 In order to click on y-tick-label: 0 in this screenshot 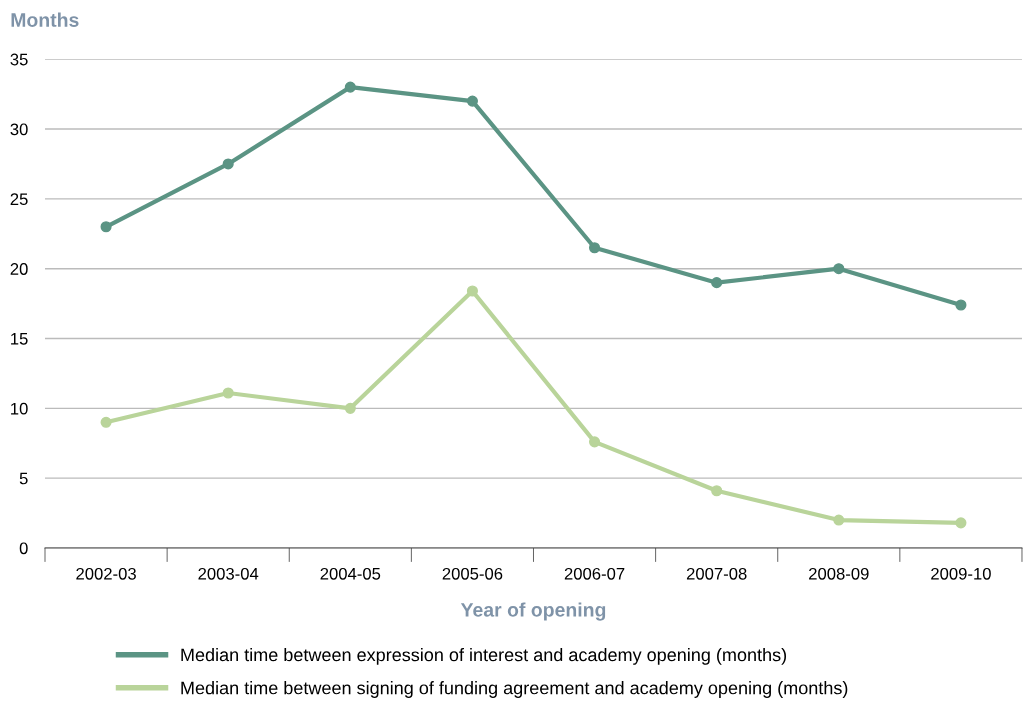, I will do `click(23, 548)`.